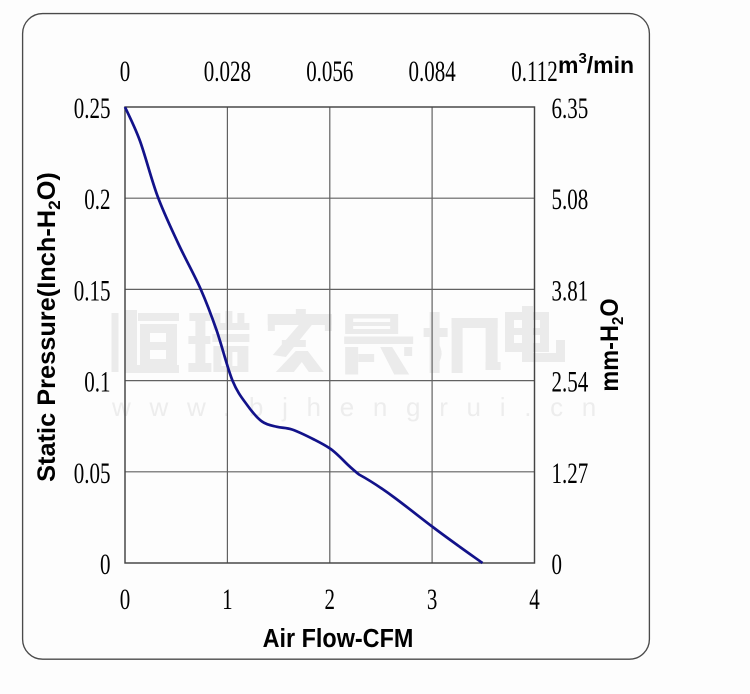 This screenshot has width=750, height=694. What do you see at coordinates (534, 71) in the screenshot?
I see `svg-text: 0.112` at bounding box center [534, 71].